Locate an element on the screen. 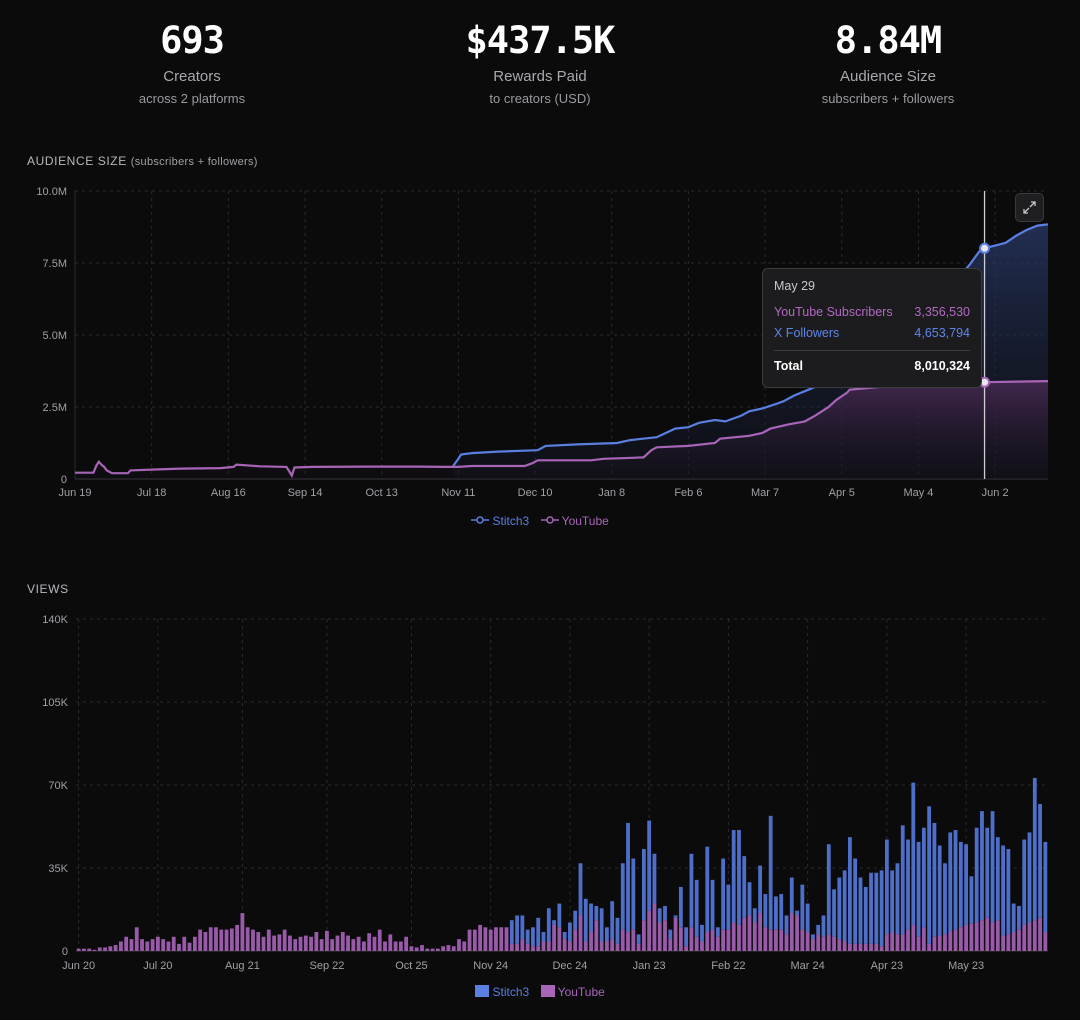 Image resolution: width=1080 pixels, height=1020 pixels. x-tick-label: Jul 18 is located at coordinates (151, 493).